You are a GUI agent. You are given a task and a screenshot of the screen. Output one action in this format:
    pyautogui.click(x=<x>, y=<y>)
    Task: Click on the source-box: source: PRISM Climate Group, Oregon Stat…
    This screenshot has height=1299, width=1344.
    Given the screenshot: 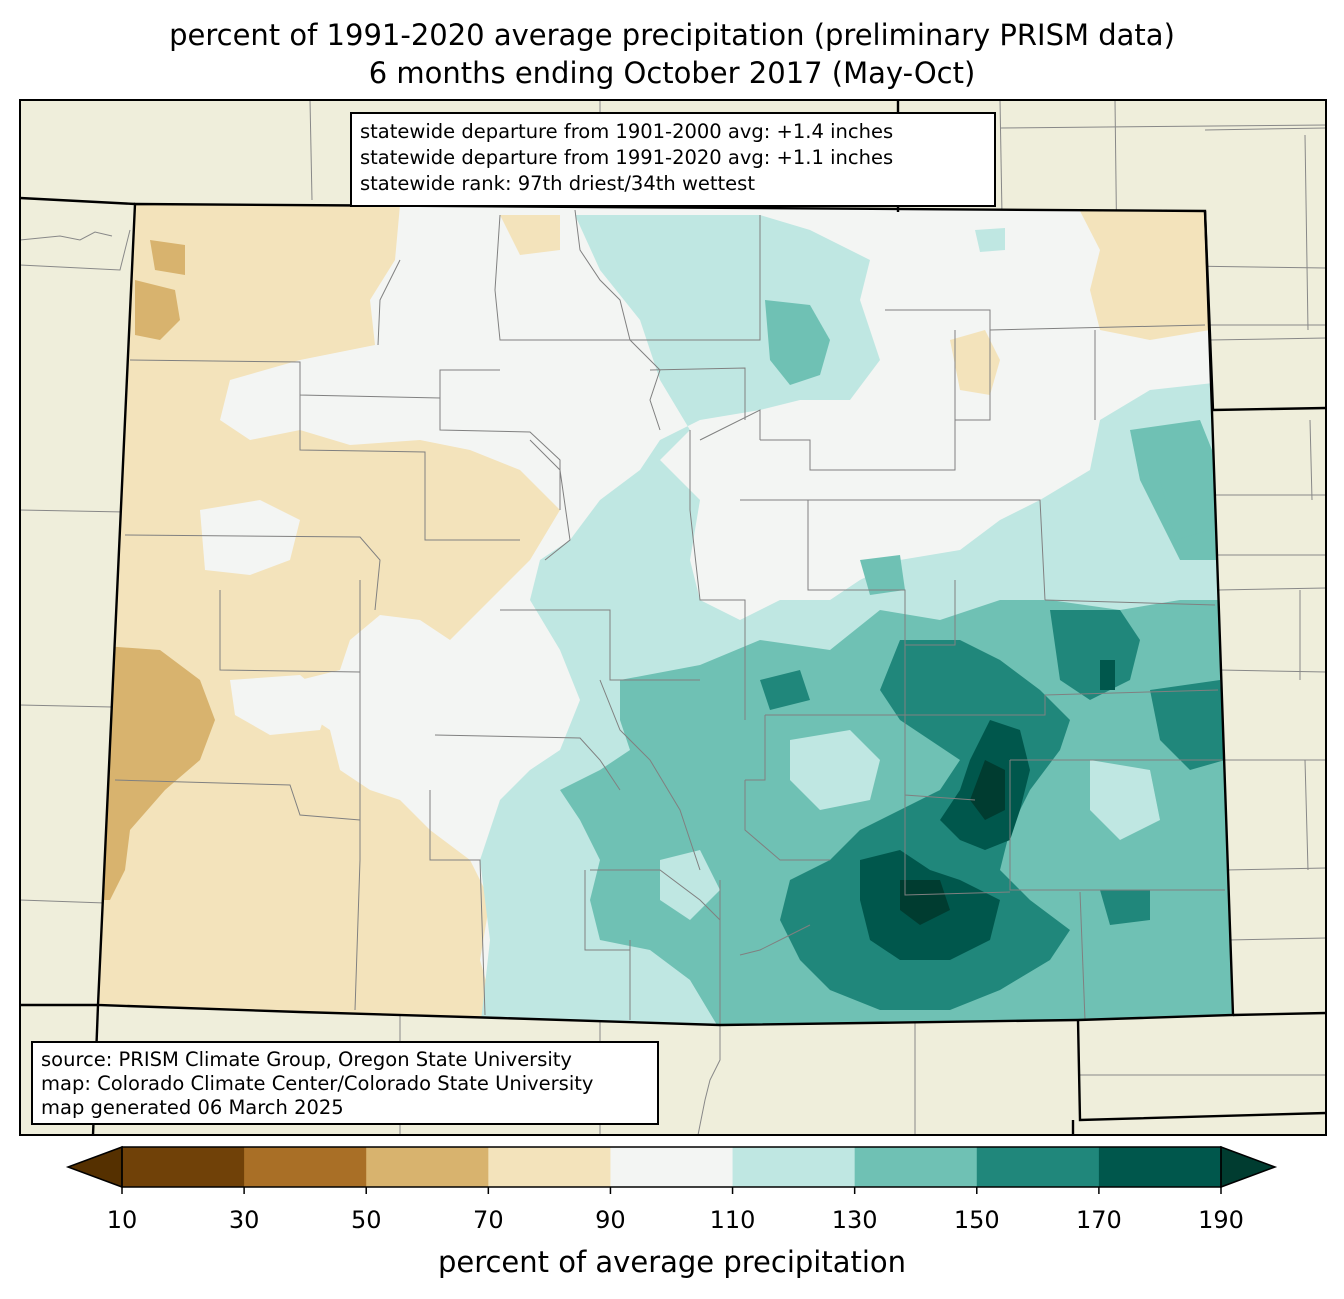 What is the action you would take?
    pyautogui.click(x=345, y=1083)
    